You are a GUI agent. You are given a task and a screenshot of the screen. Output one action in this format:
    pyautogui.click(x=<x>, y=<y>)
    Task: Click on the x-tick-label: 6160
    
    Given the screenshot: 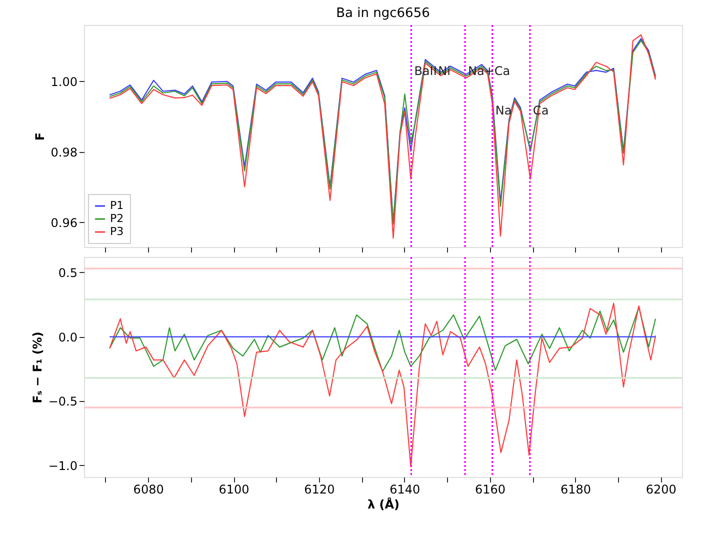 What is the action you would take?
    pyautogui.click(x=490, y=489)
    